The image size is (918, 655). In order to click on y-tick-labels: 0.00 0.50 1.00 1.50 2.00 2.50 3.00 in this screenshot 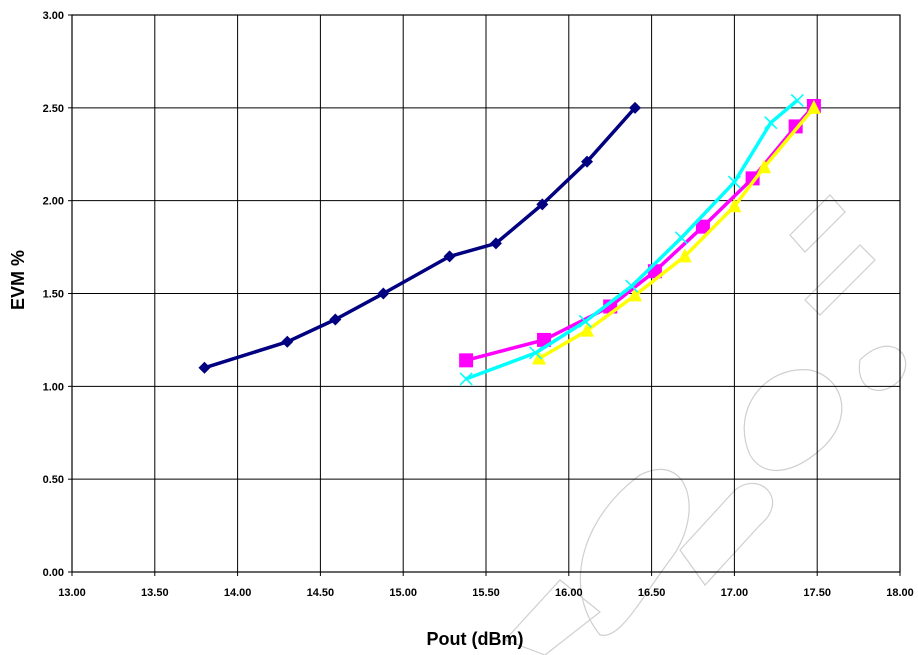, I will do `click(53, 294)`.